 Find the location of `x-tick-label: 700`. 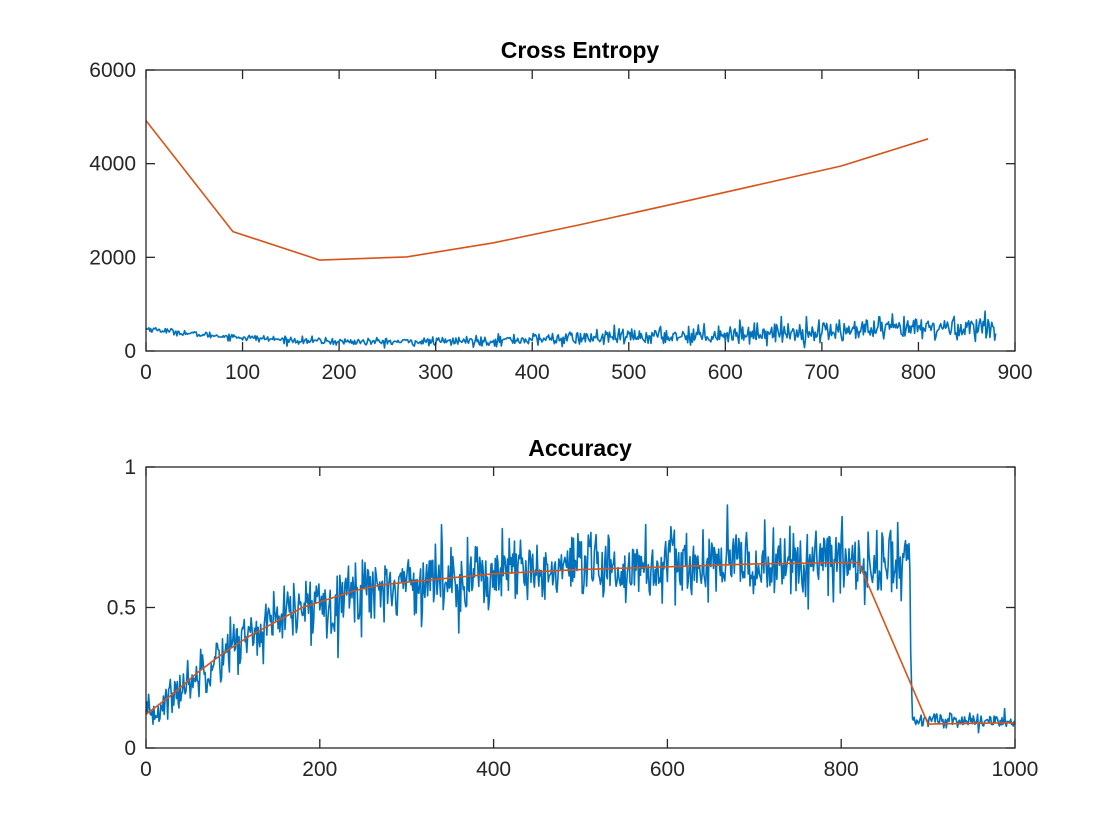

x-tick-label: 700 is located at coordinates (821, 372).